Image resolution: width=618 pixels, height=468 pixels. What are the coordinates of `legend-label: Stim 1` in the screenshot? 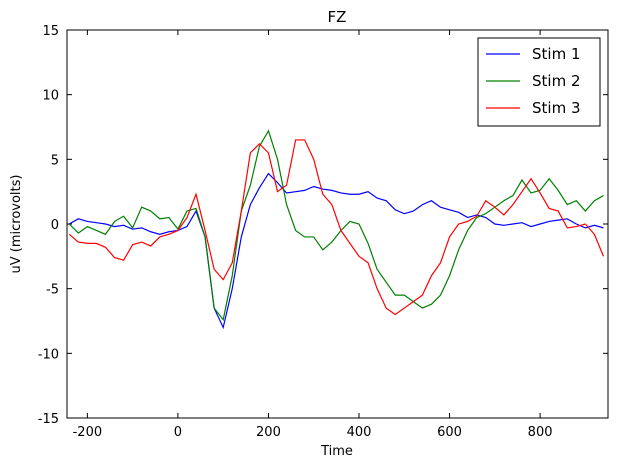 It's located at (556, 54).